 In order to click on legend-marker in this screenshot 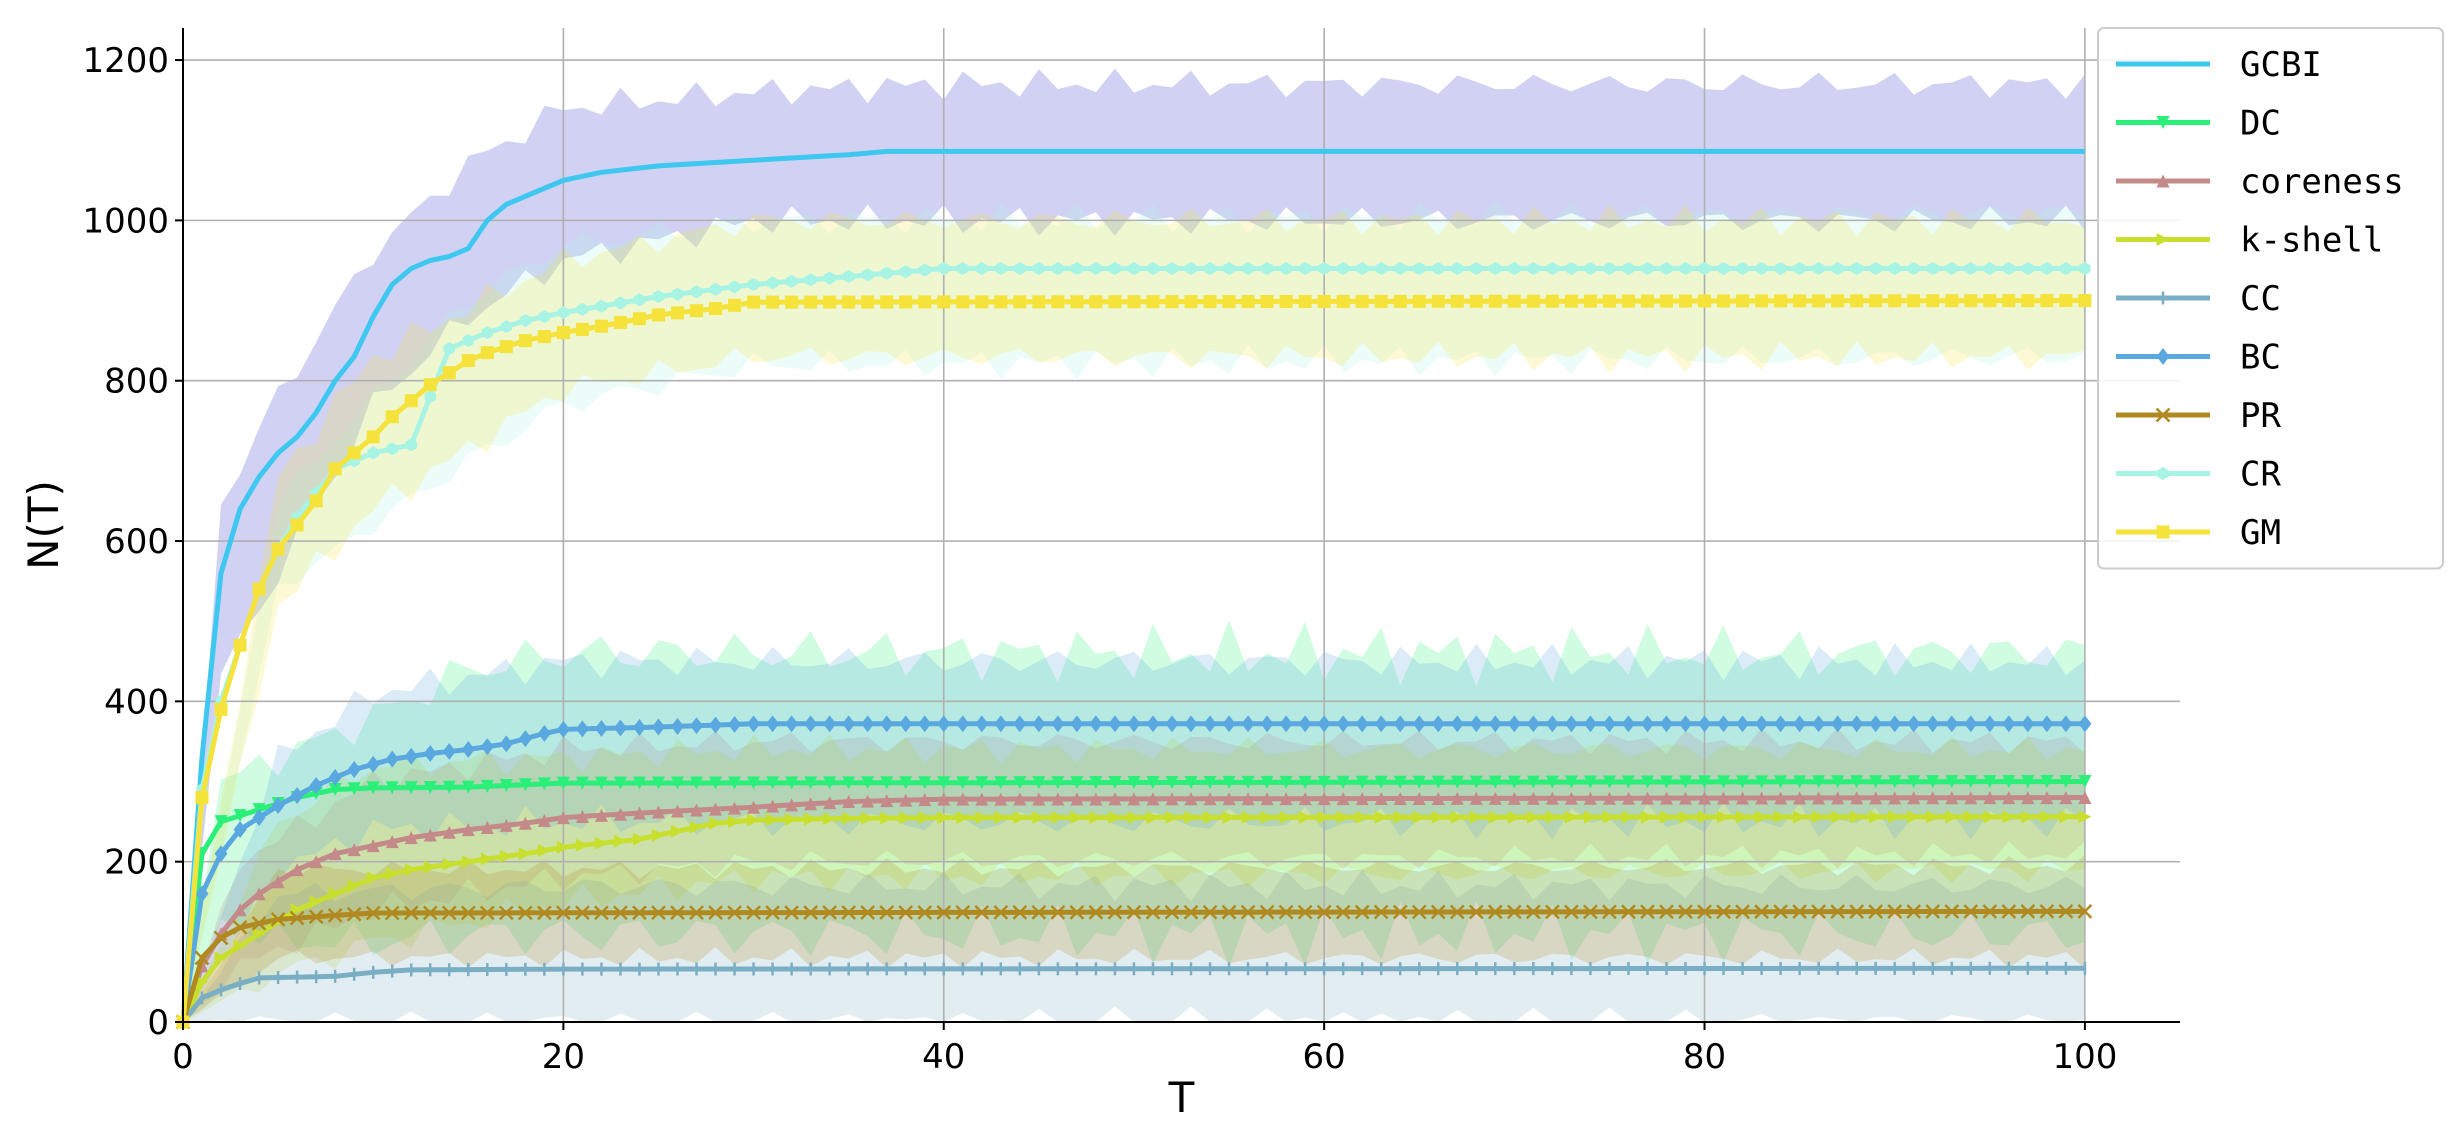, I will do `click(2163, 181)`.